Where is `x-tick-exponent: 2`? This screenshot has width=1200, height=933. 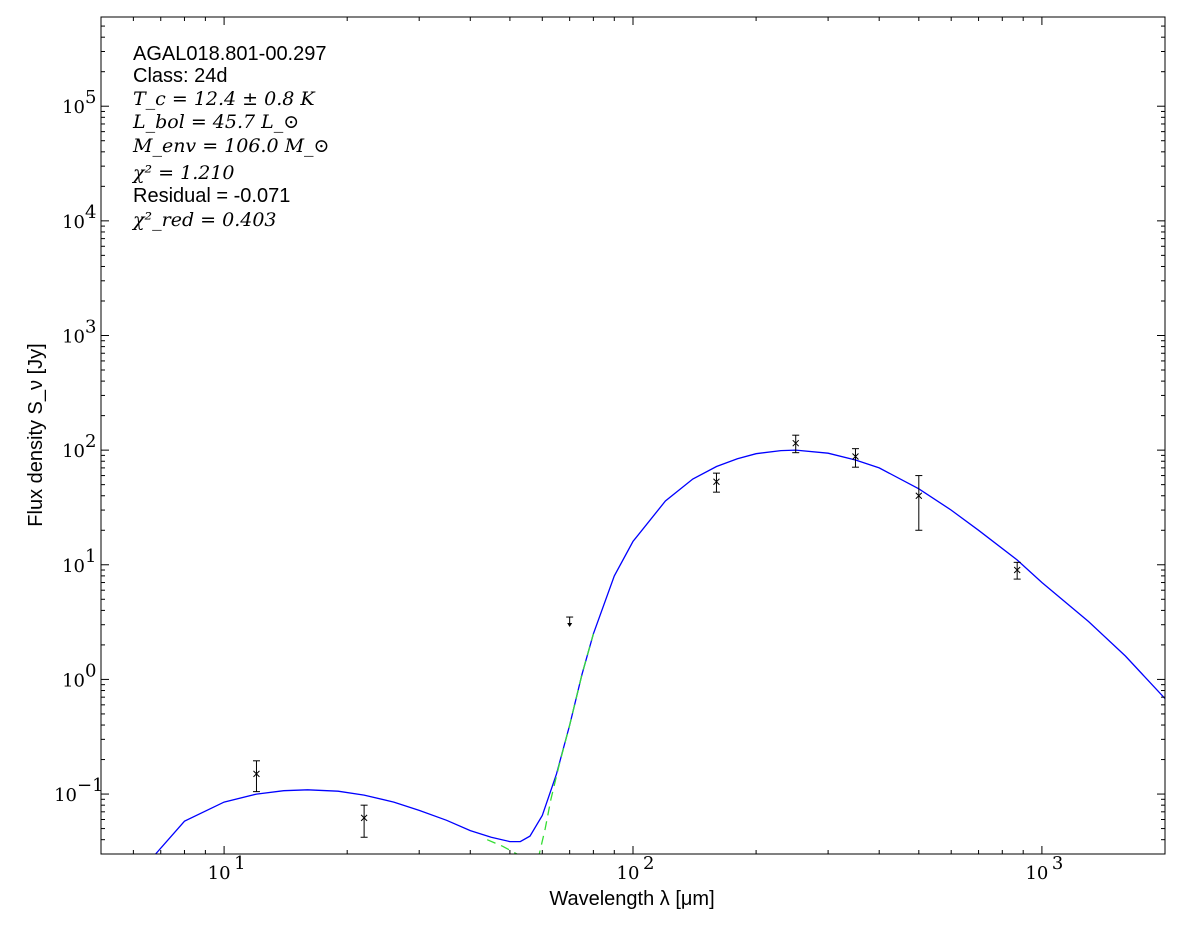 x-tick-exponent: 2 is located at coordinates (648, 863).